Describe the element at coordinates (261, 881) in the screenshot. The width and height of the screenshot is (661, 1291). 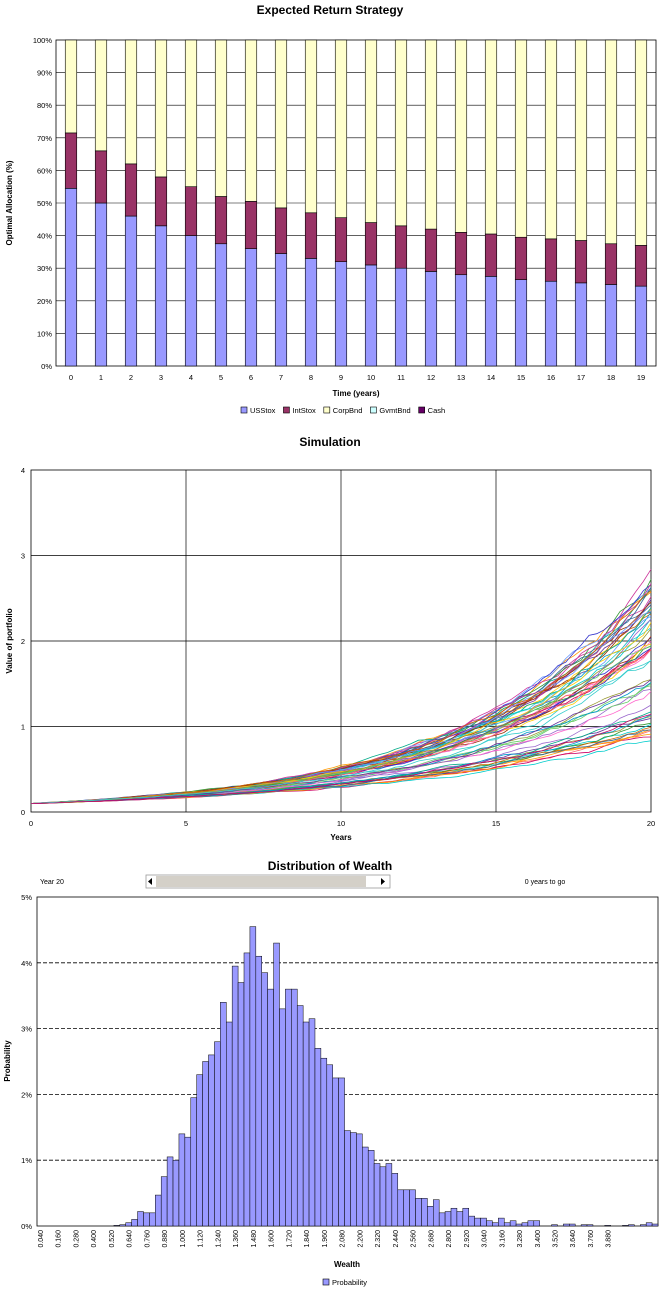
I see `scrollbar-thumb` at that location.